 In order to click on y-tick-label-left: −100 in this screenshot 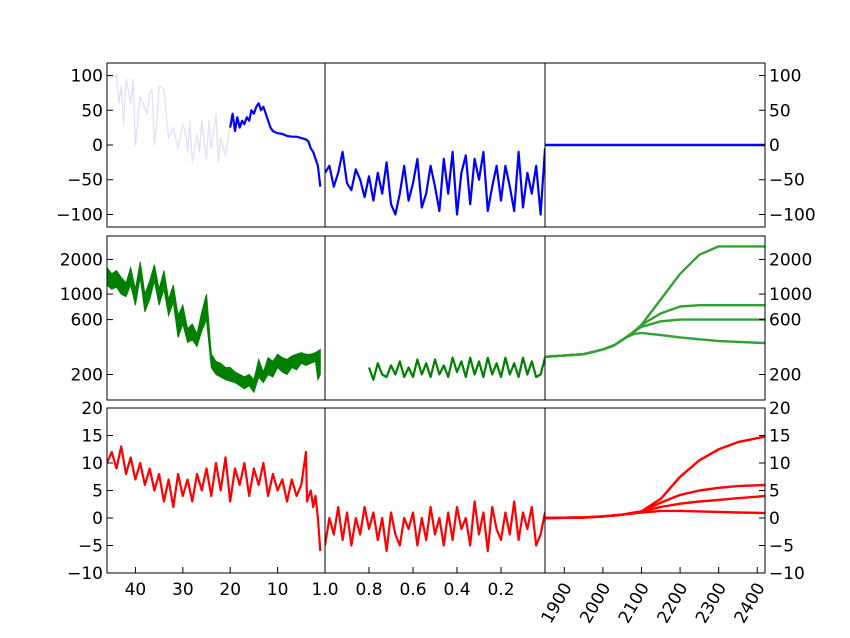, I will do `click(79, 215)`.